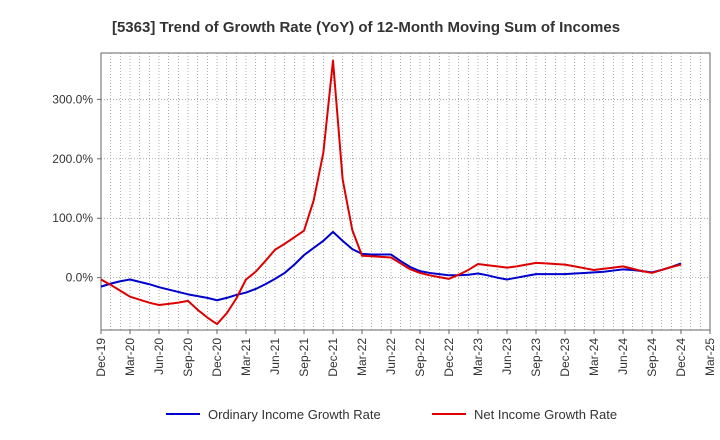 The height and width of the screenshot is (440, 720). I want to click on x-tick-label: Sep-22, so click(420, 357).